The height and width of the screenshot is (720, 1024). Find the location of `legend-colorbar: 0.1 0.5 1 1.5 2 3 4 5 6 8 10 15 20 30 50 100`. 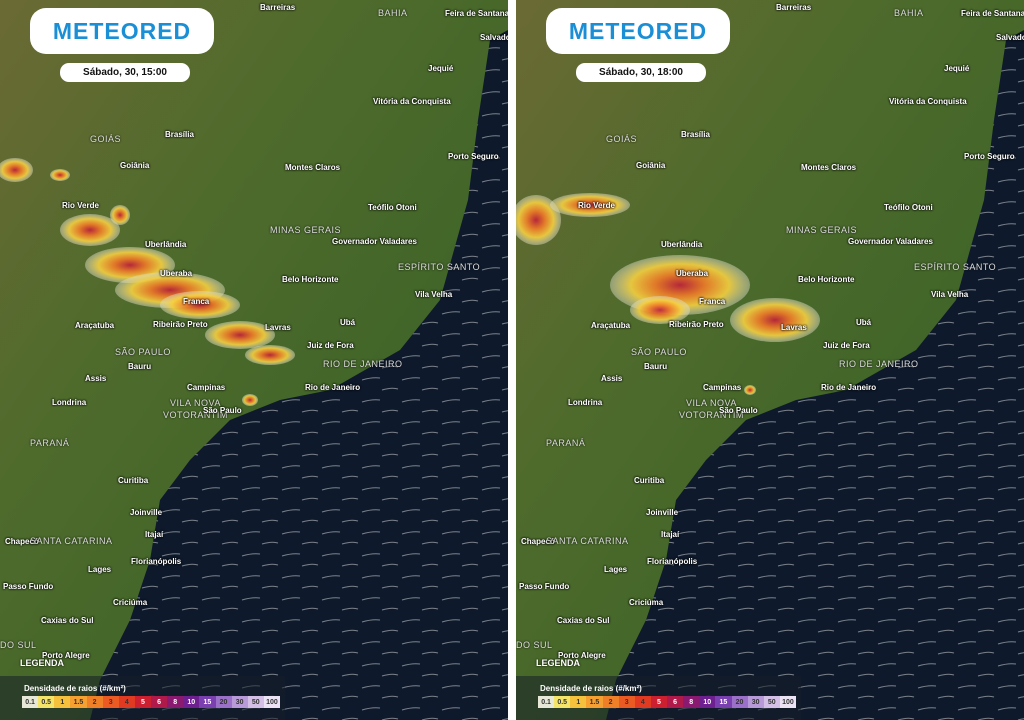

legend-colorbar: 0.1 0.5 1 1.5 2 3 4 5 6 8 10 15 20 30 50 100 is located at coordinates (667, 702).